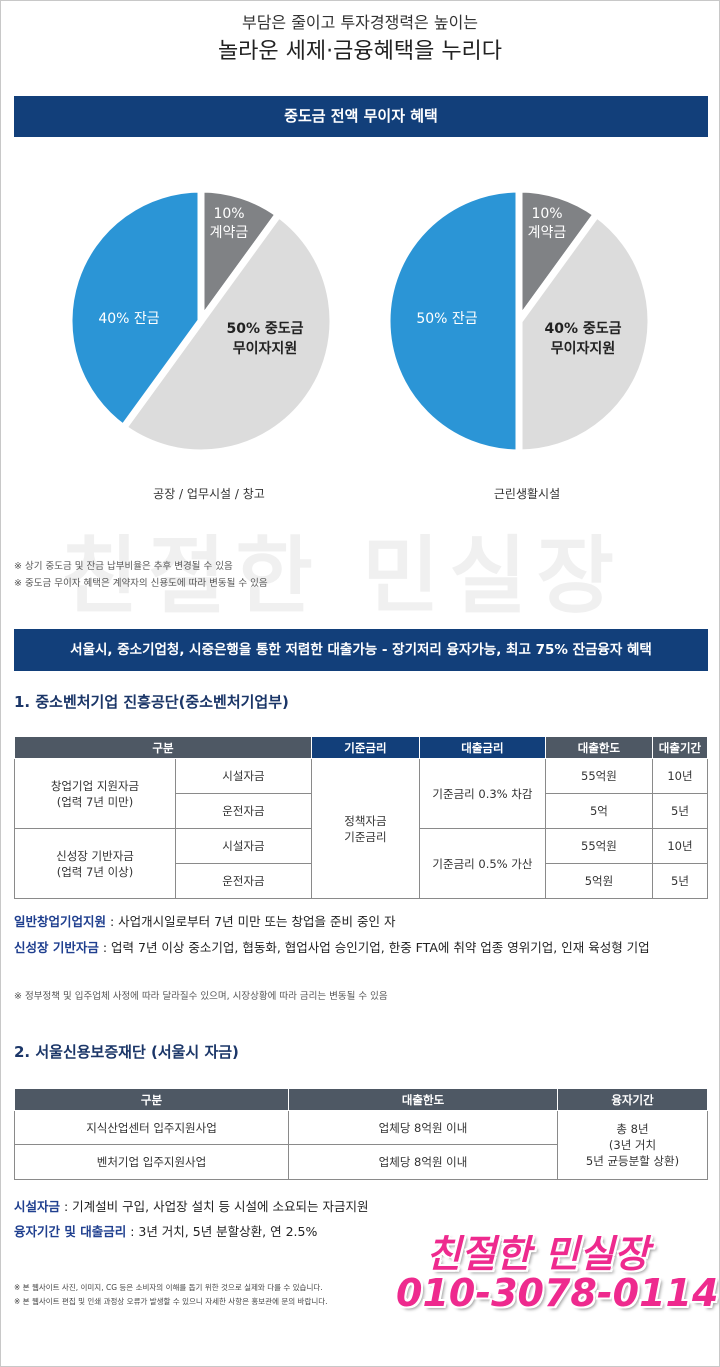 This screenshot has height=1367, width=720. Describe the element at coordinates (482, 747) in the screenshot. I see `th: 대출금리` at that location.